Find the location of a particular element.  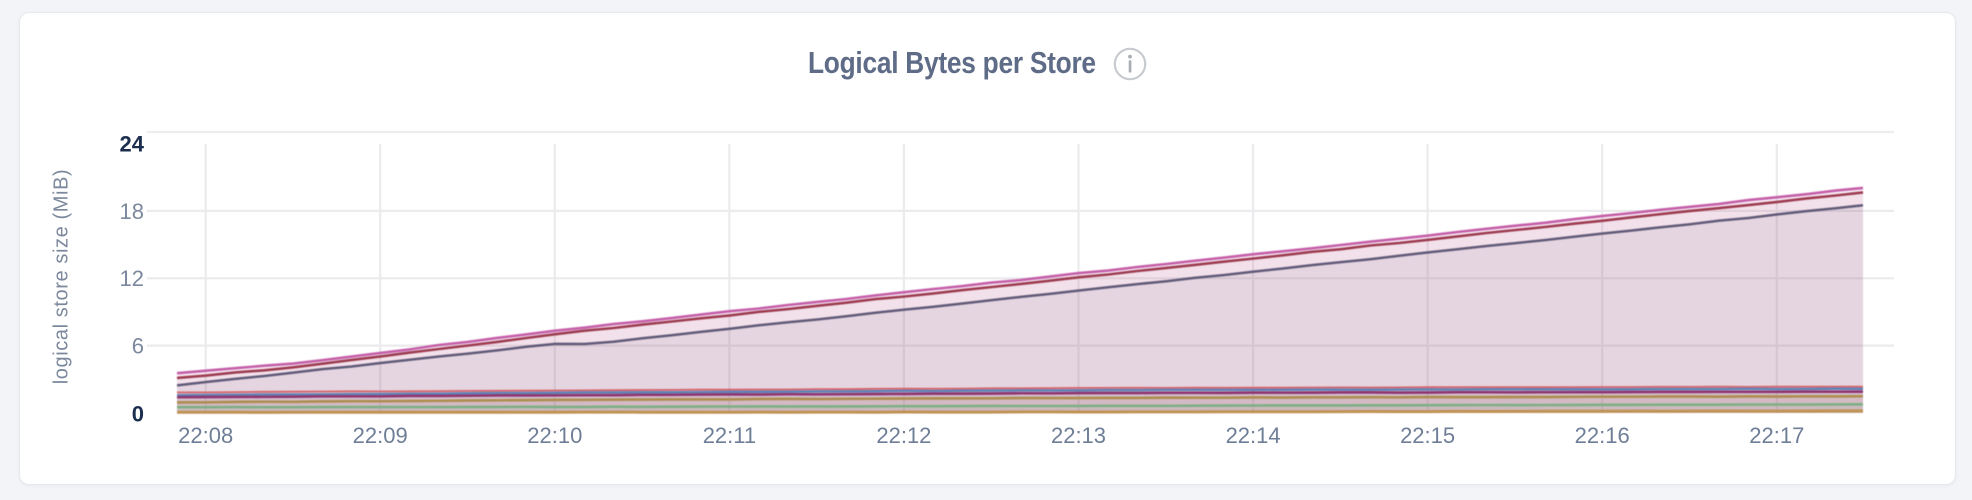

svg-text: 0 is located at coordinates (138, 414).